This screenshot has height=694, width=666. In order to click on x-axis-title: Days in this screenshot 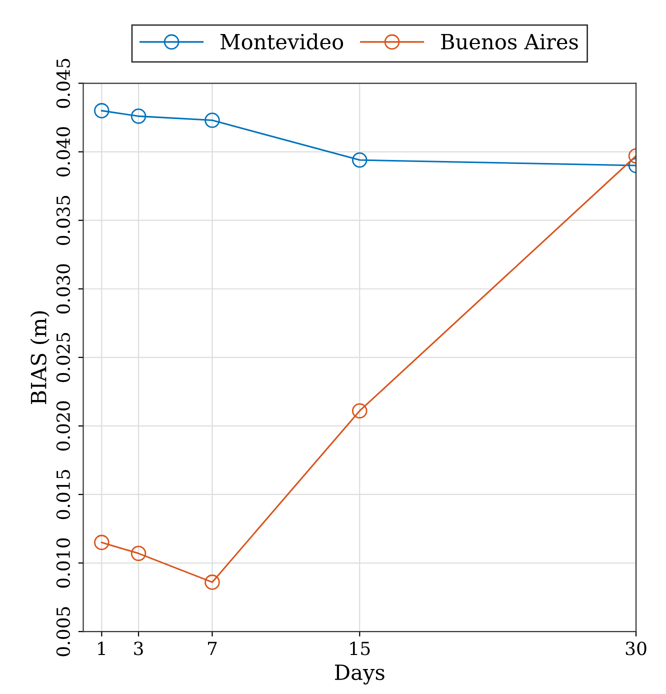, I will do `click(359, 674)`.